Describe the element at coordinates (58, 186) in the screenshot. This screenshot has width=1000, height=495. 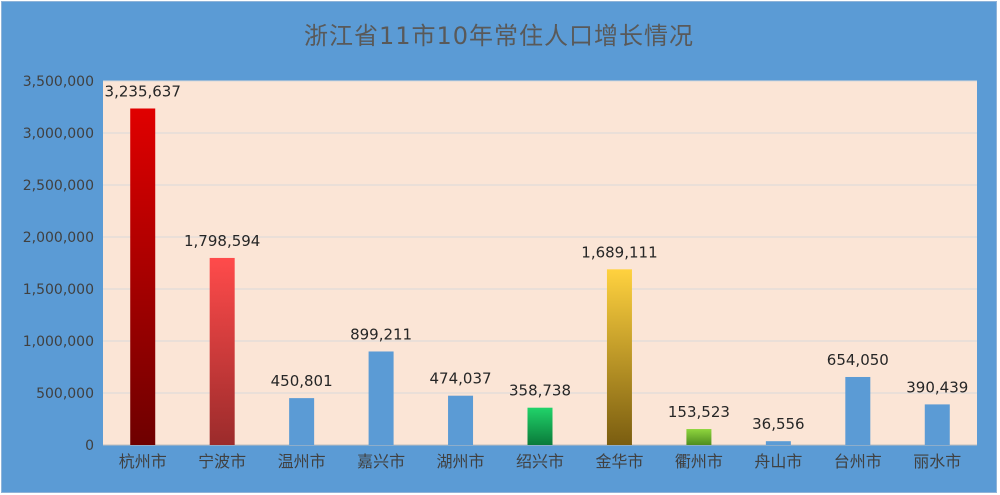
I see `y-tick-label: 2,500,000` at that location.